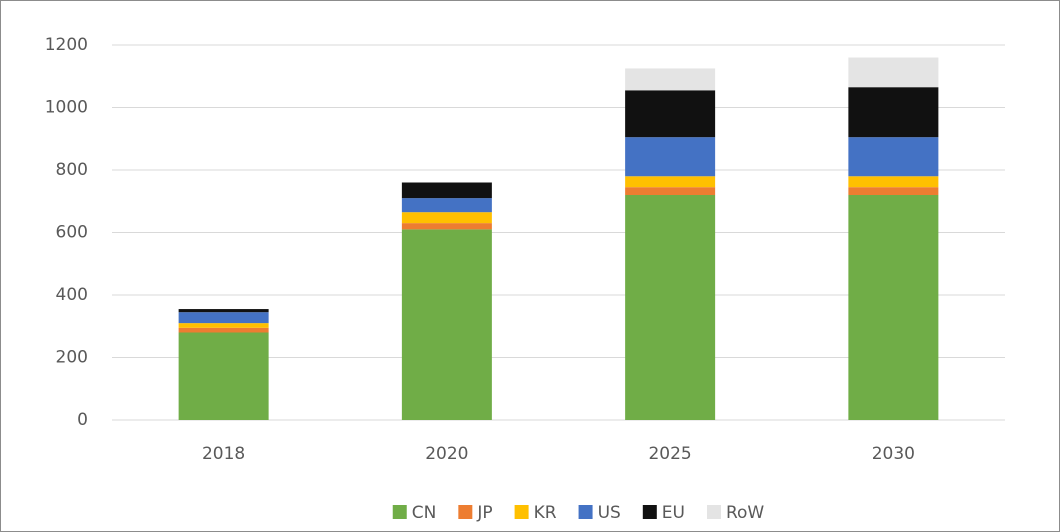  I want to click on legend-label: KR, so click(545, 513).